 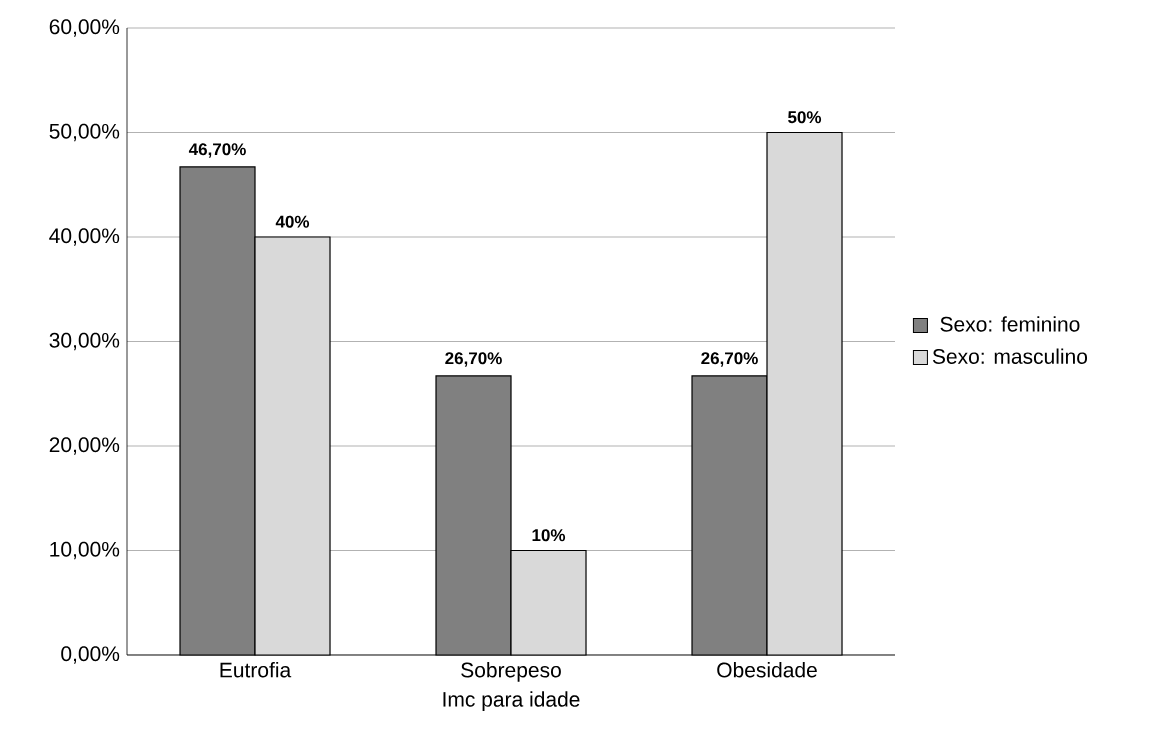 I want to click on x-tick-label: Obesidade, so click(x=767, y=670).